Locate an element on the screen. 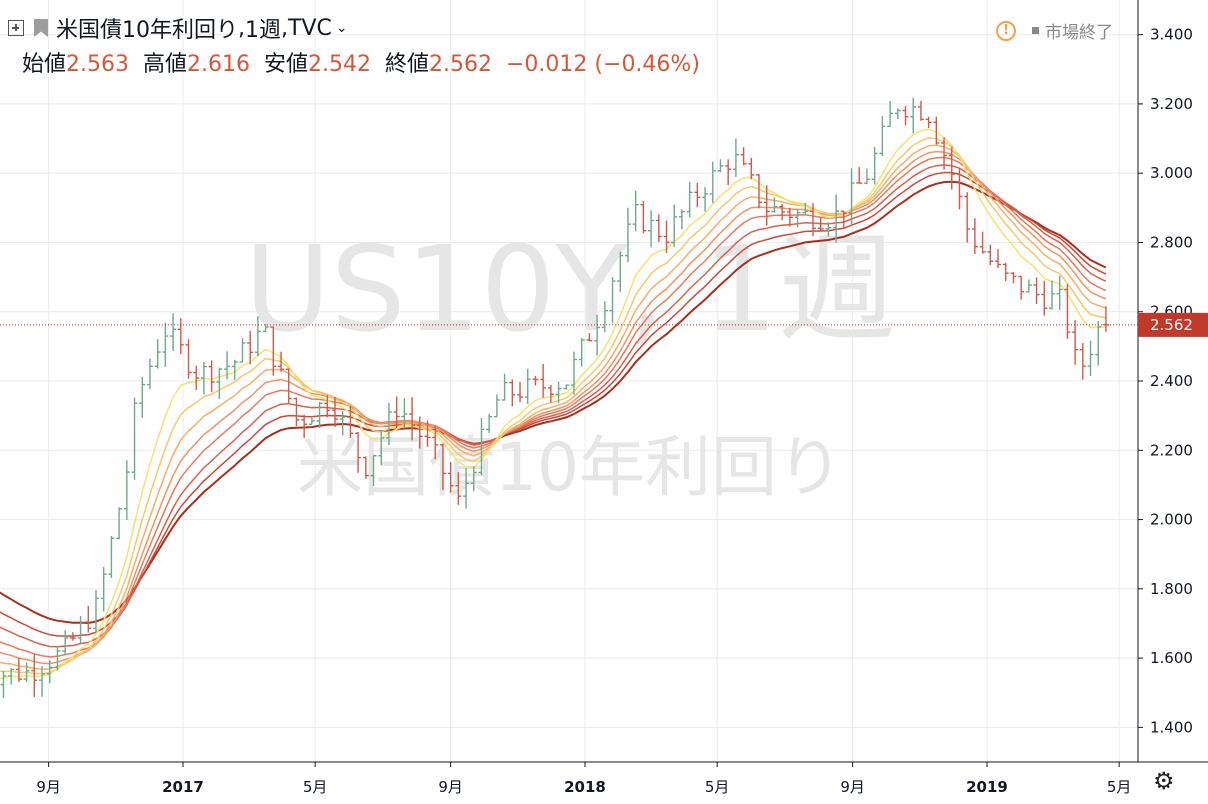 The height and width of the screenshot is (804, 1208). gear-icon: ⚙ is located at coordinates (1164, 781).